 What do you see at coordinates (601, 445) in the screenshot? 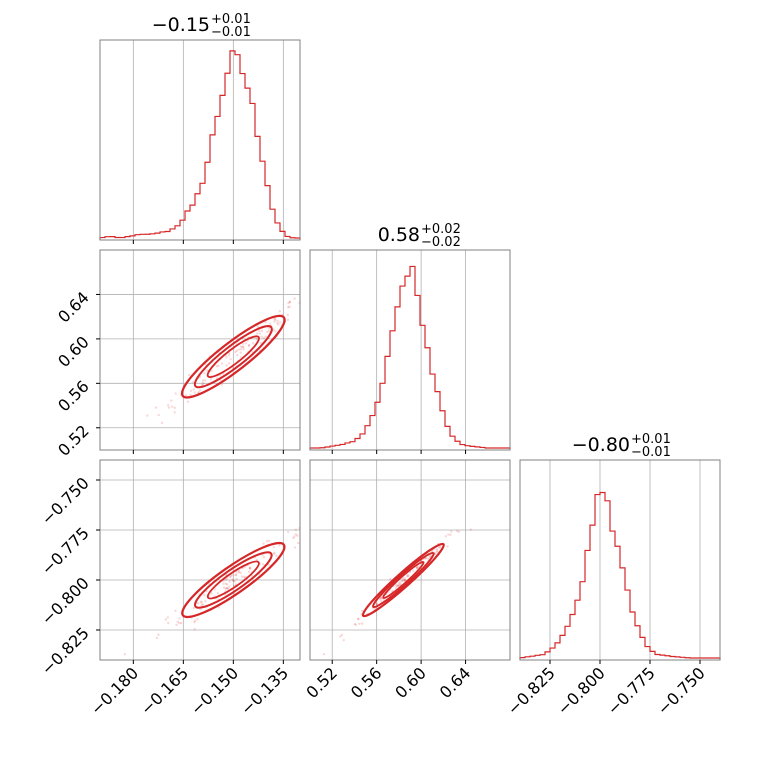
I see `title-value: −0.80` at bounding box center [601, 445].